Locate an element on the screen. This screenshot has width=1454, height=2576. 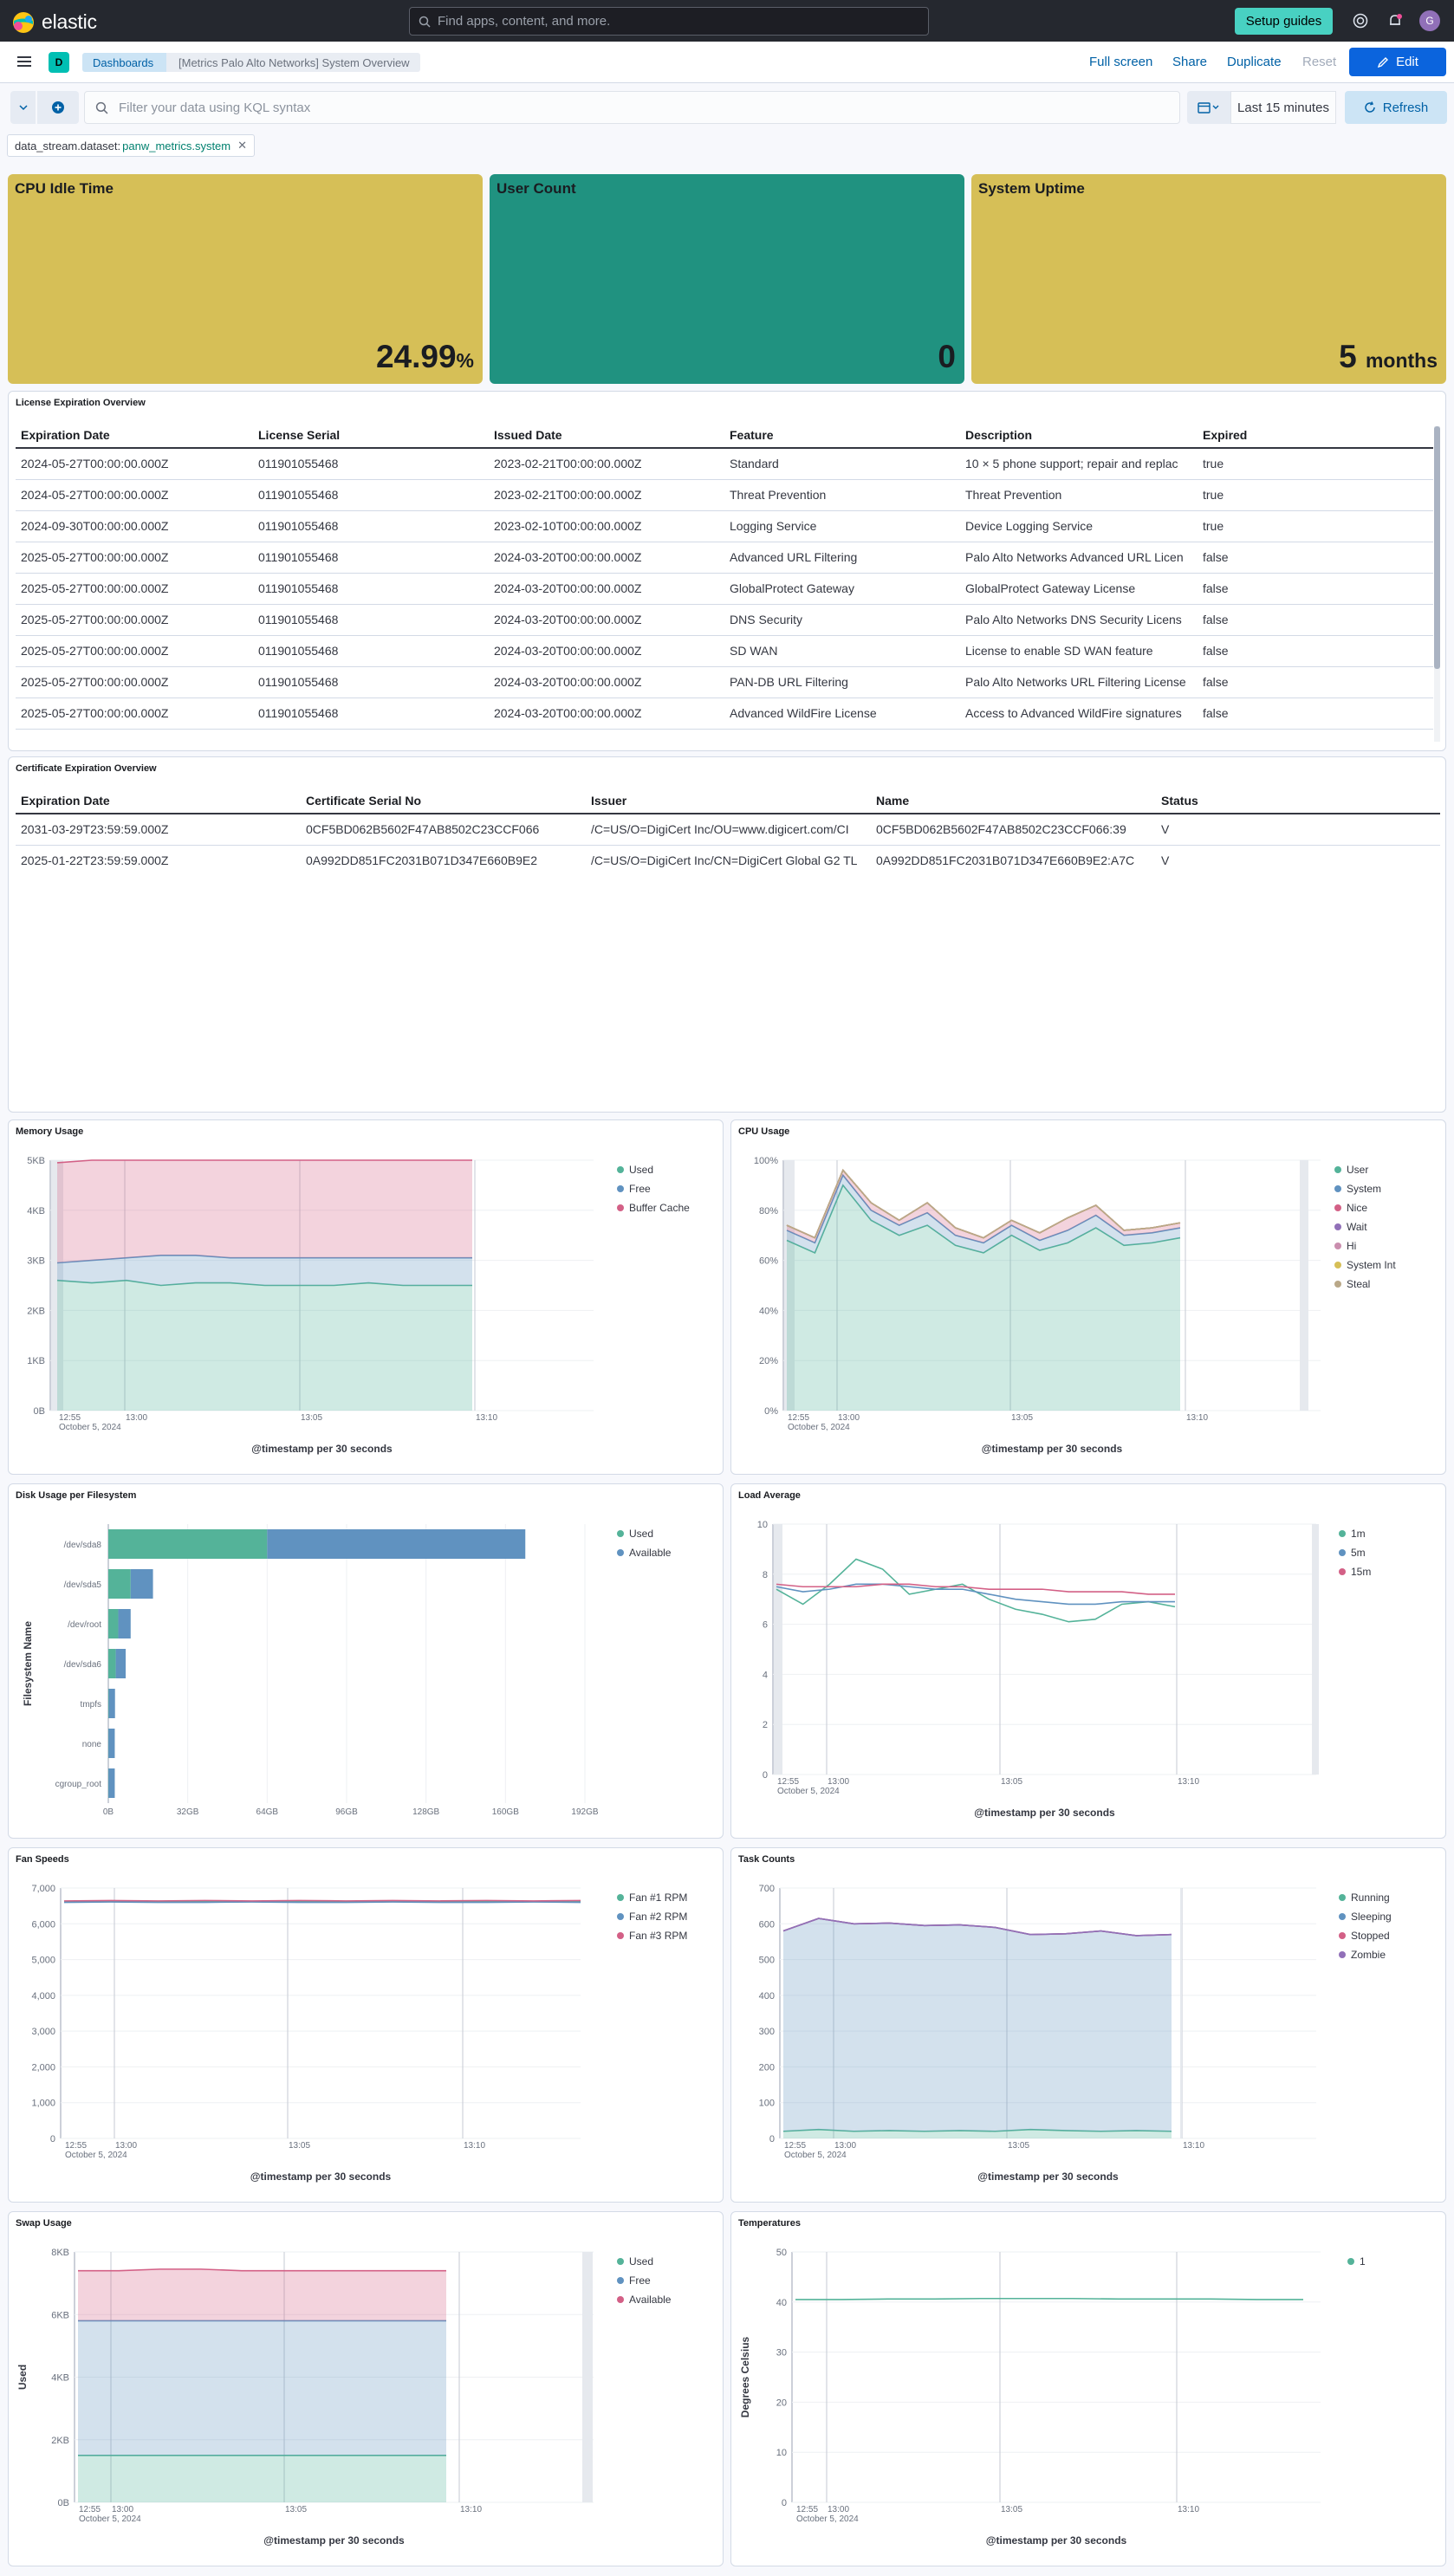
panel-title: CPU Usage is located at coordinates (764, 1132).